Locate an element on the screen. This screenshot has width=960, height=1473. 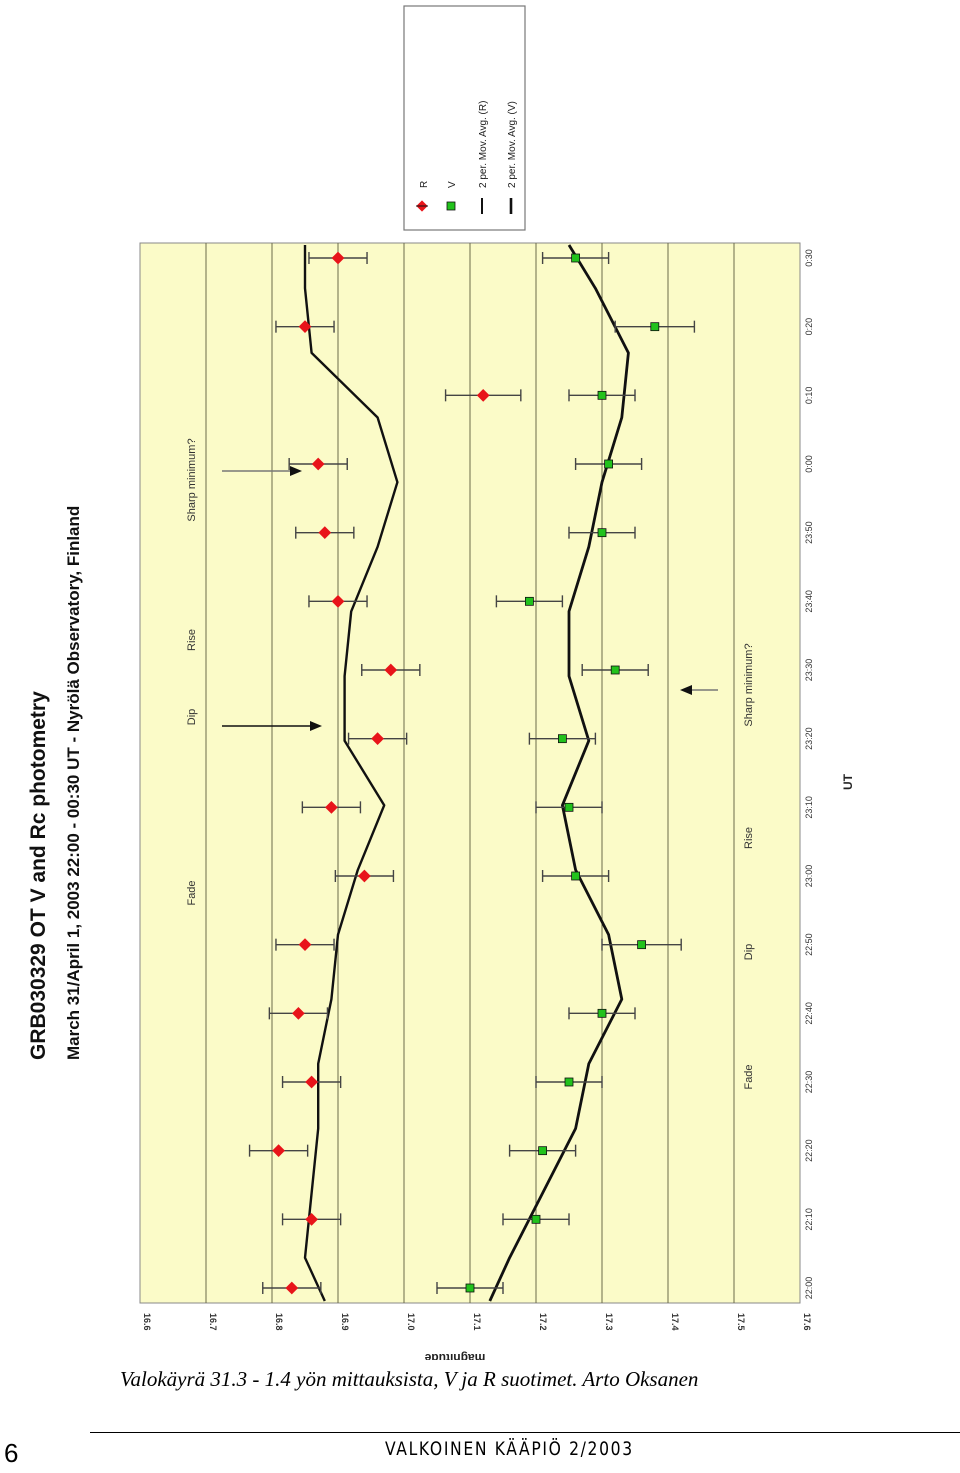
y-axis-label: magnitude is located at coordinates (454, 1355).